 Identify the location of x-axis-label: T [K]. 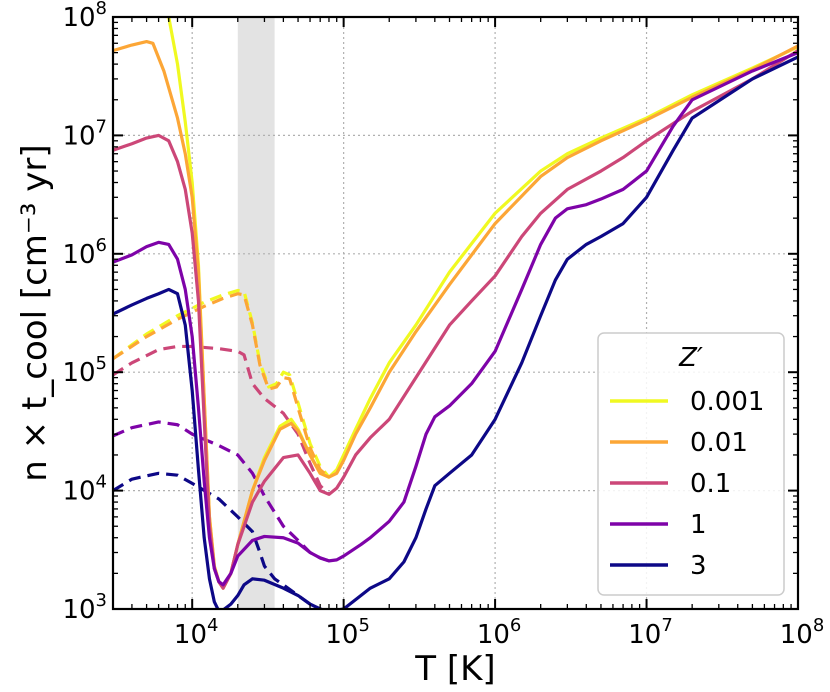
(454, 669).